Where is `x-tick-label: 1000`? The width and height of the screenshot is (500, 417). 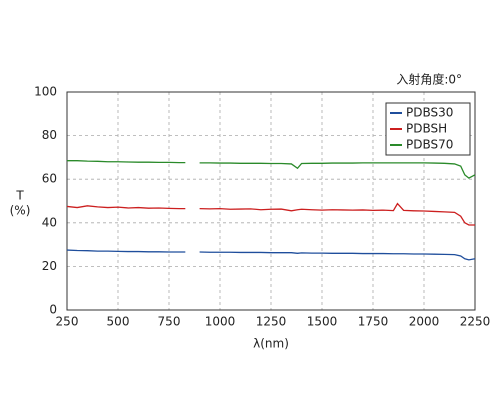
x-tick-label: 1000 is located at coordinates (220, 322).